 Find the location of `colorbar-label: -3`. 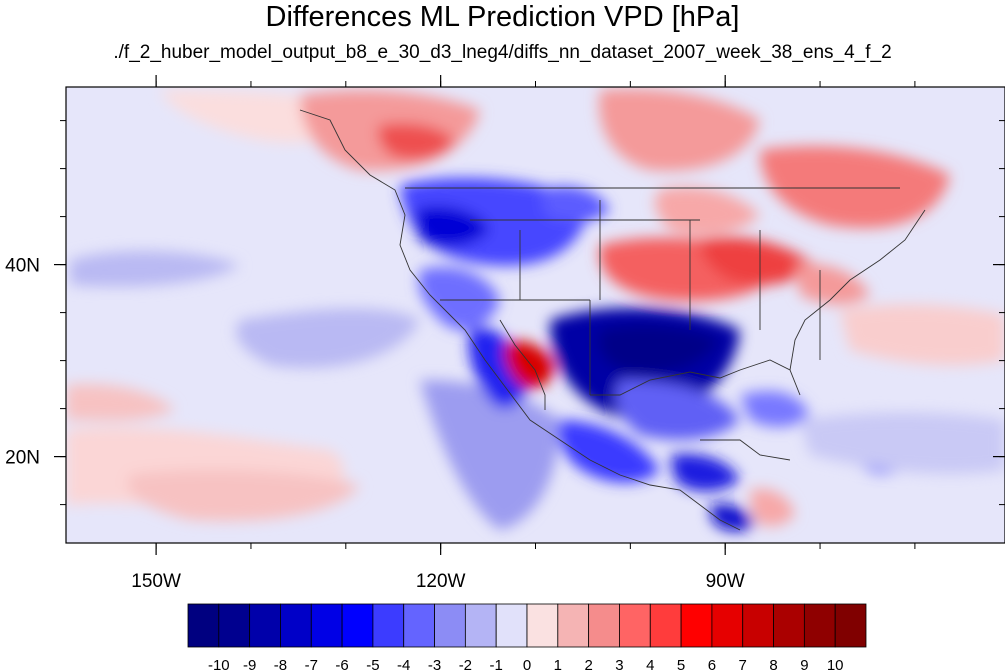

colorbar-label: -3 is located at coordinates (434, 664).